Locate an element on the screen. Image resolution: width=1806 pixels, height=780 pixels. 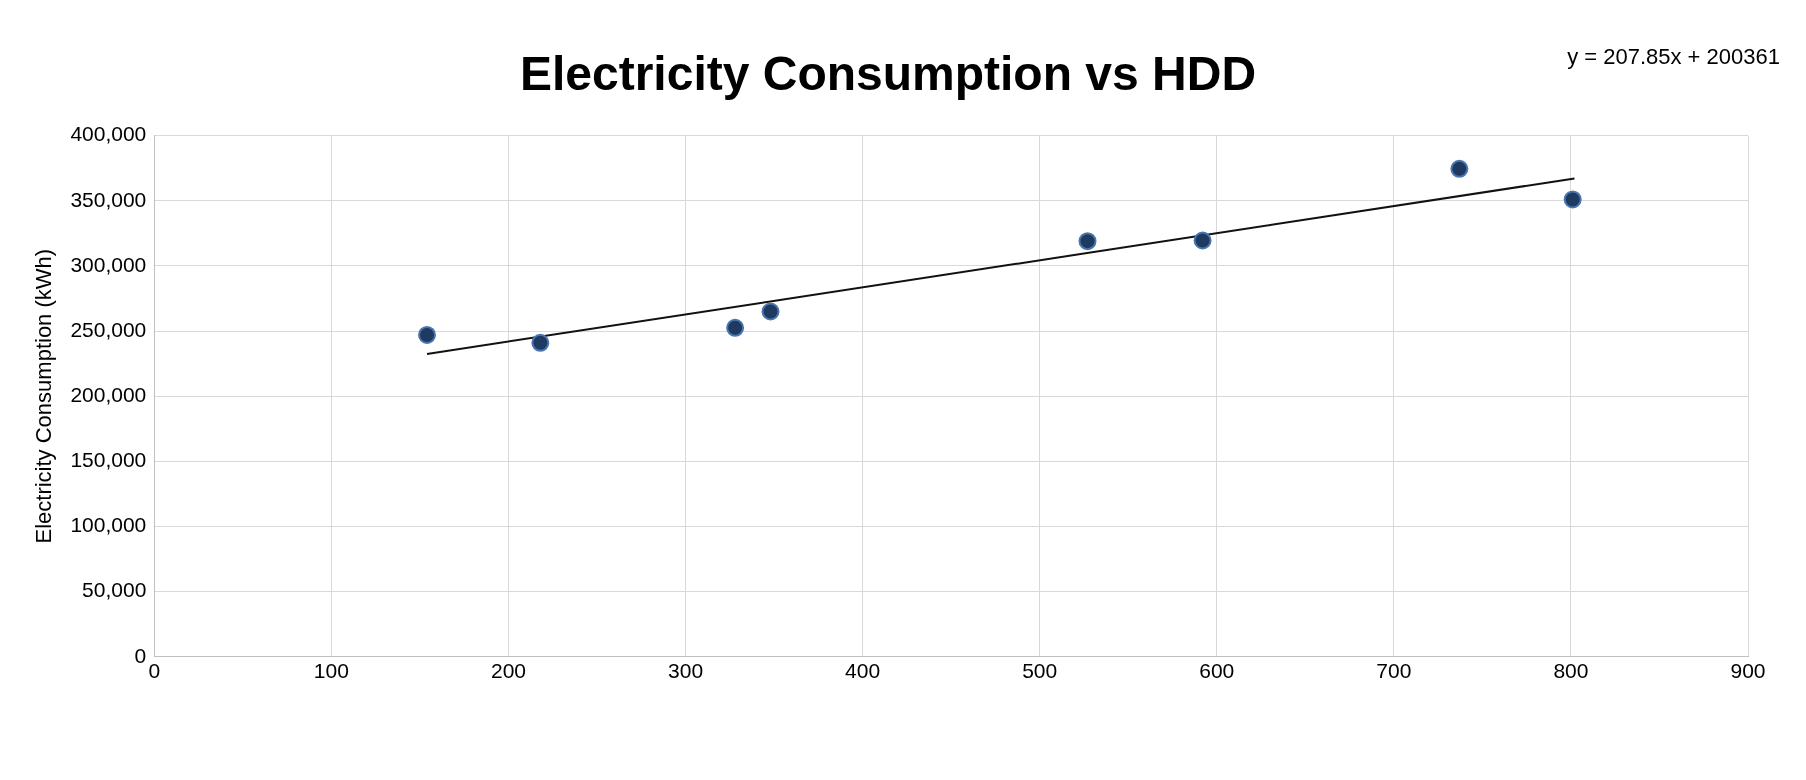
x-tick-label: 600 is located at coordinates (1217, 671).